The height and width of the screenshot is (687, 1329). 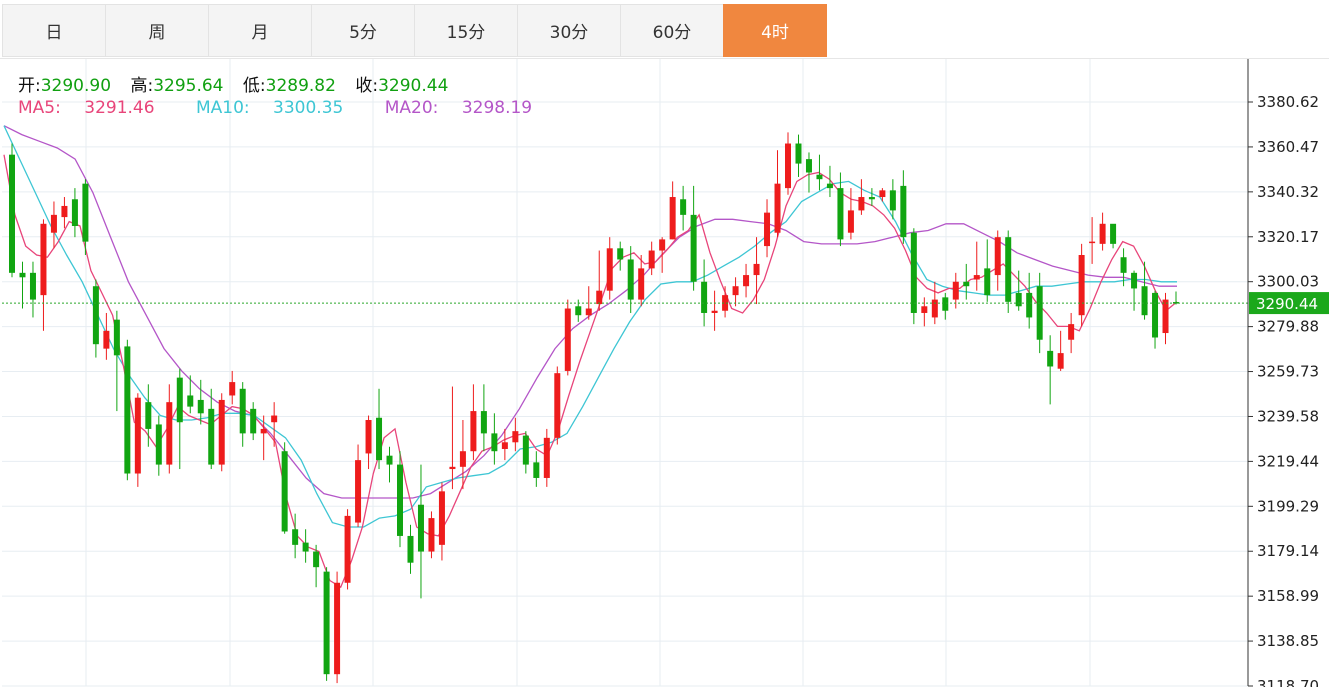 I want to click on tab-4hour: 4时, so click(x=775, y=30).